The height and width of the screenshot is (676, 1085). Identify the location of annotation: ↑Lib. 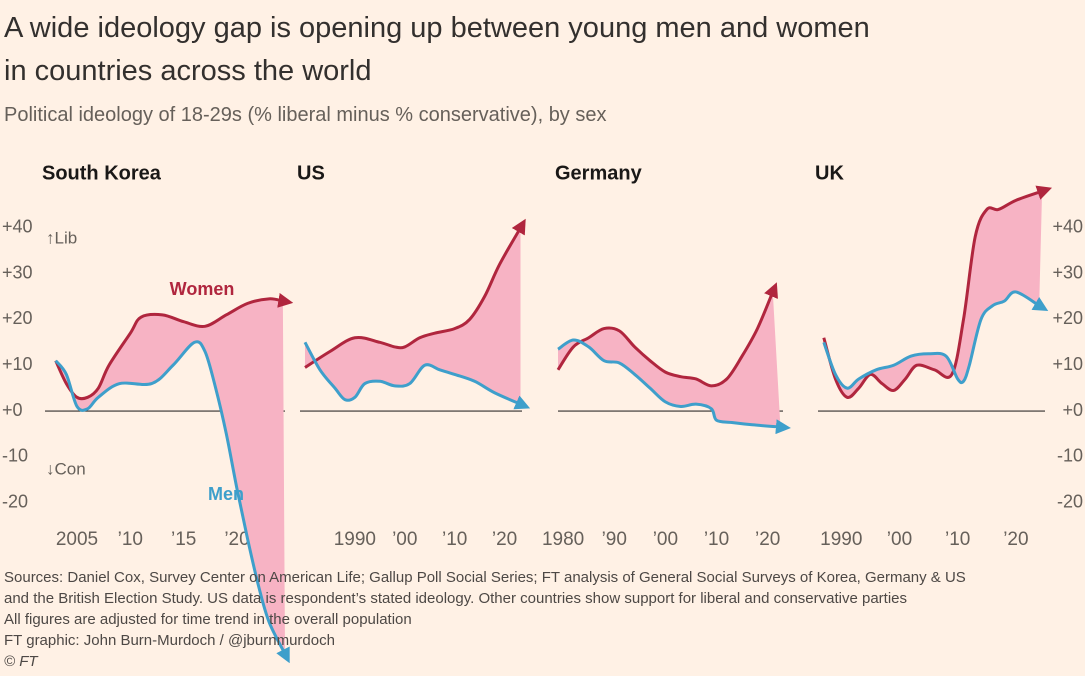
(61, 237).